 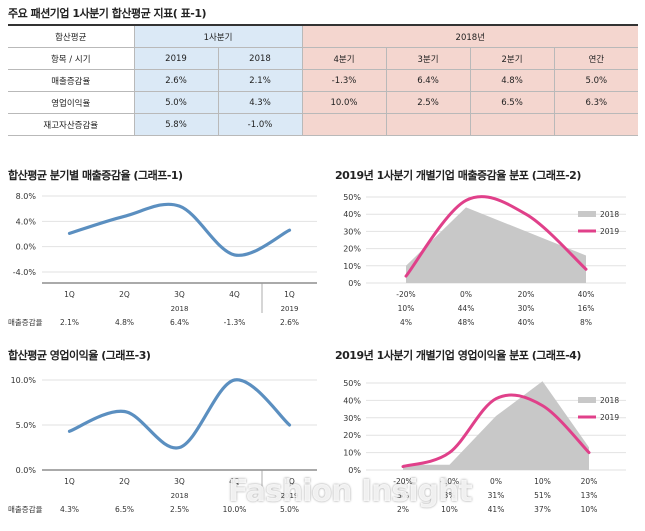 What do you see at coordinates (596, 58) in the screenshot?
I see `header-col: 연간` at bounding box center [596, 58].